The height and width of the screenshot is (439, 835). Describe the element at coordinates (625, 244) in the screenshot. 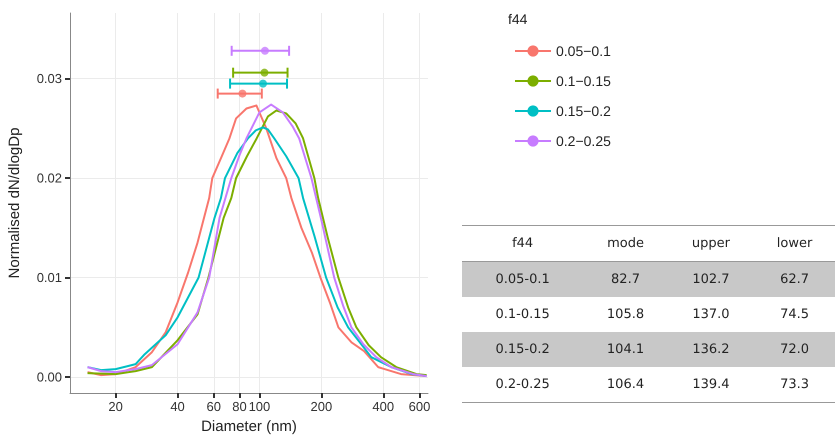

I see `series-label: mode` at that location.